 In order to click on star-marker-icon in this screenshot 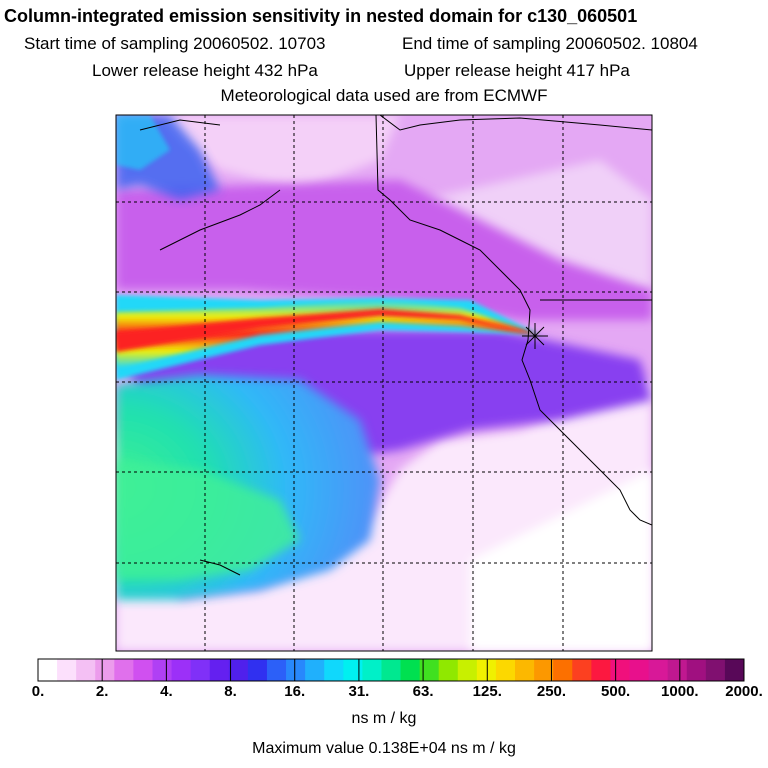, I will do `click(535, 336)`.